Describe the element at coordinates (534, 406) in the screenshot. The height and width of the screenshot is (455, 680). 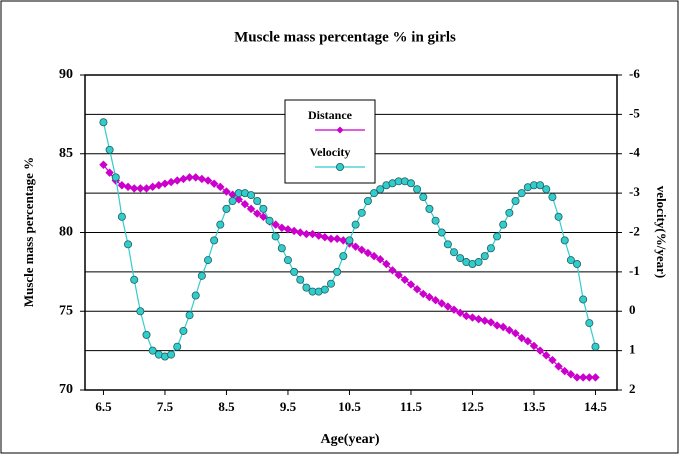
I see `x-tick-label: 13.5` at that location.